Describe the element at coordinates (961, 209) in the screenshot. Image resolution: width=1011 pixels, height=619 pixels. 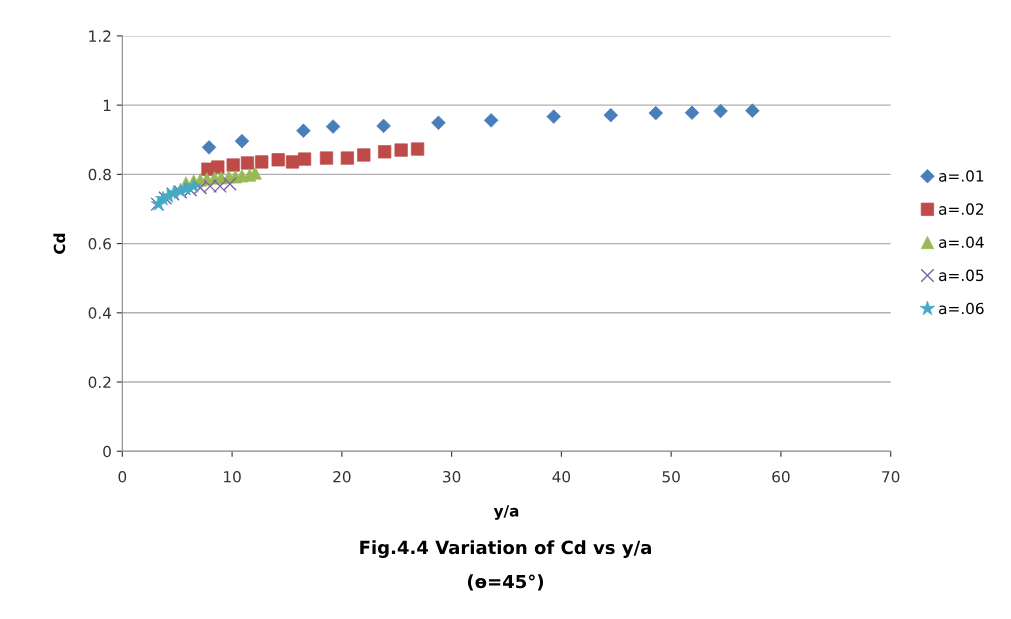
I see `legend-label: a=.02` at that location.